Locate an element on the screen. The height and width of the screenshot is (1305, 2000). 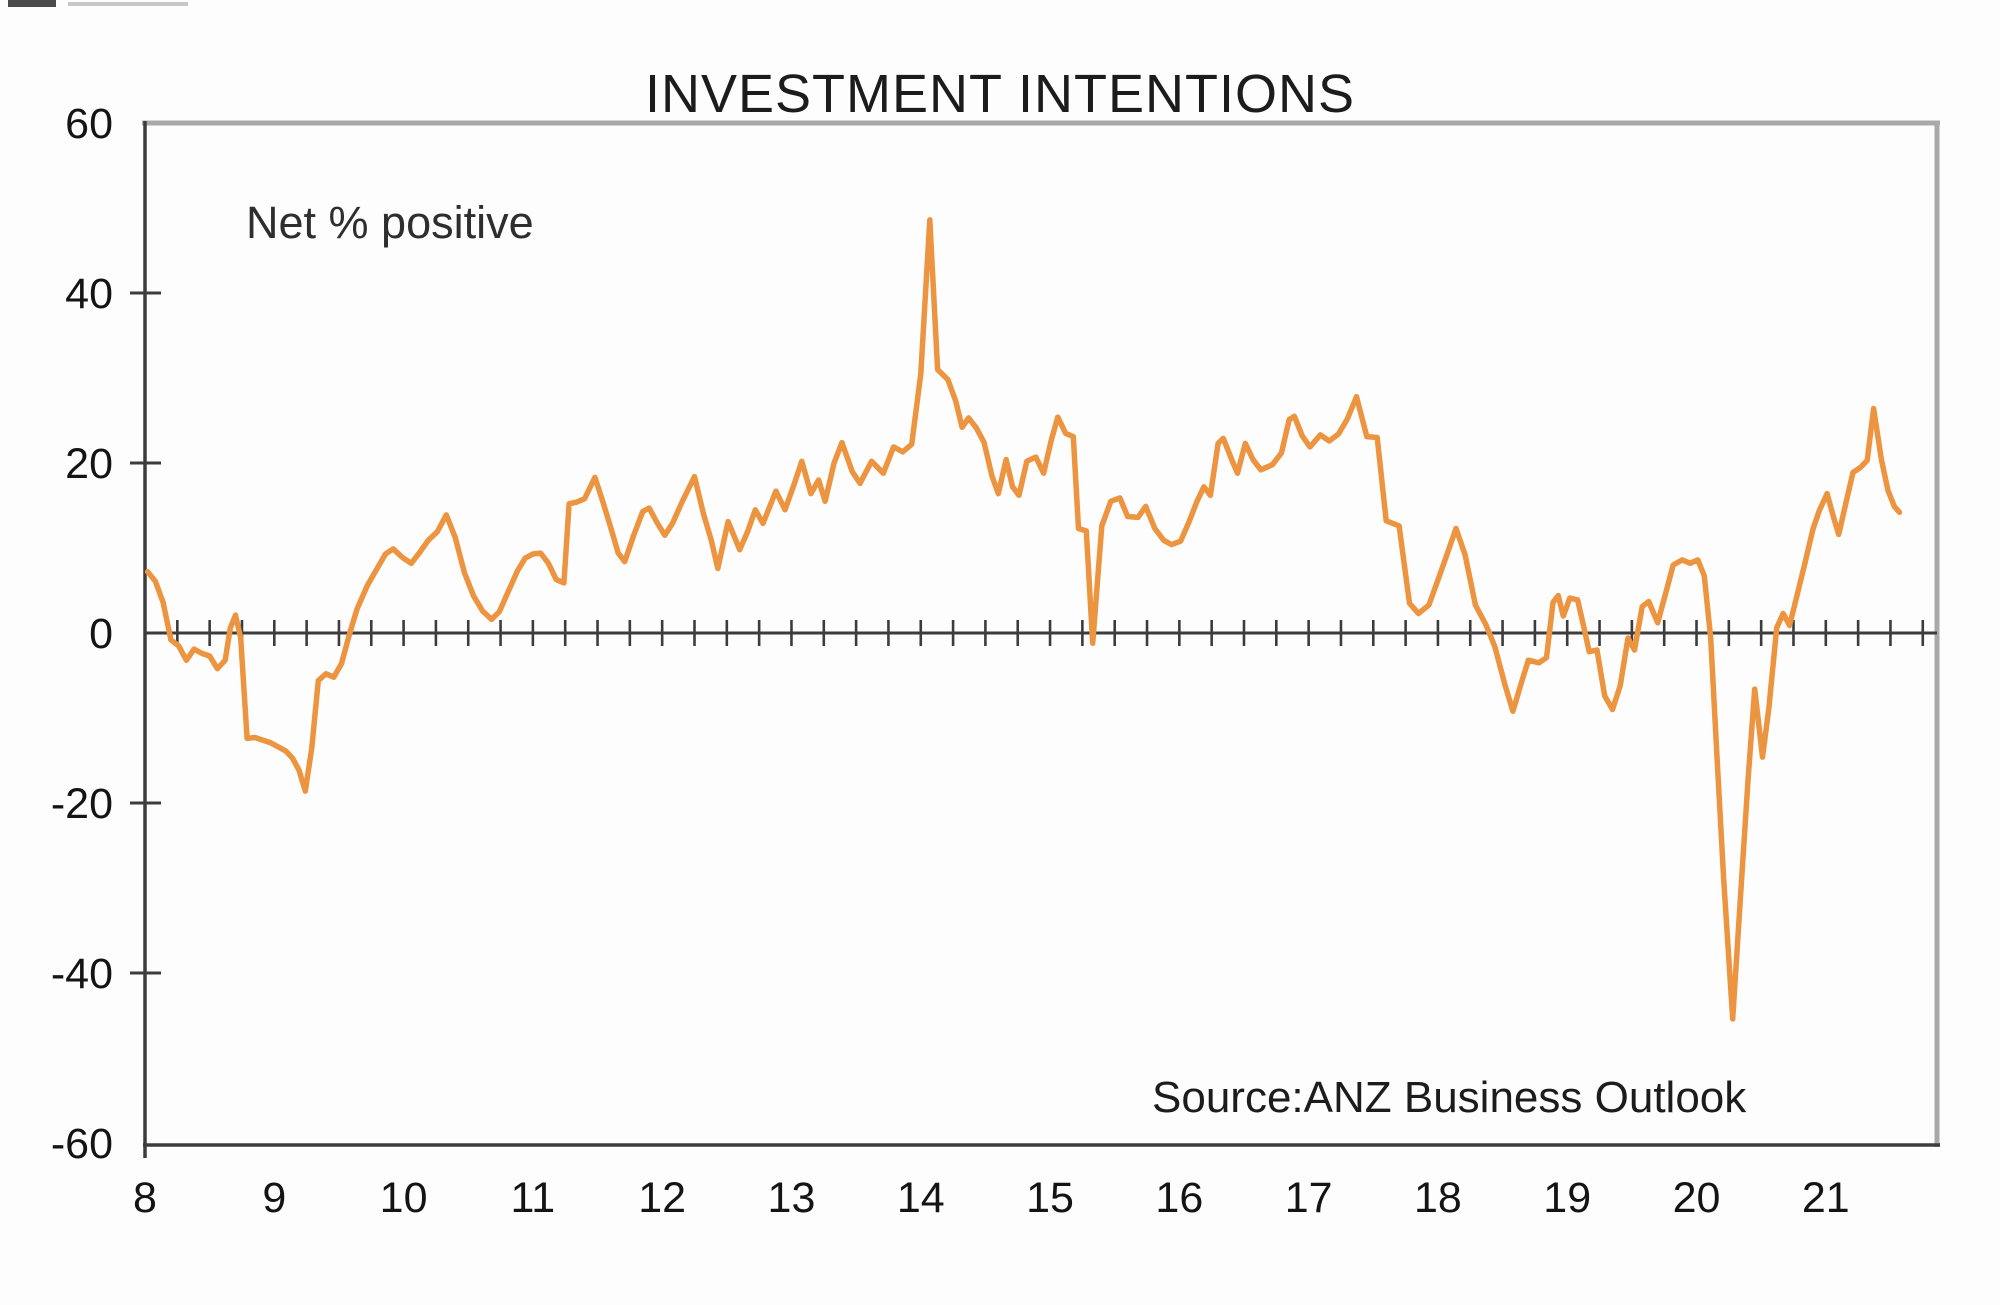
x-tick-label: 11 is located at coordinates (533, 1198).